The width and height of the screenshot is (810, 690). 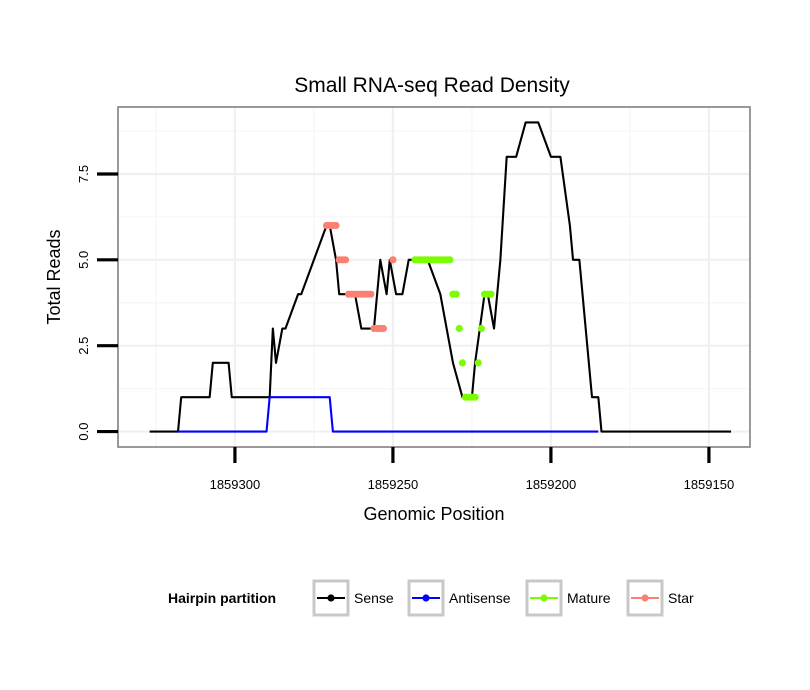 What do you see at coordinates (83, 174) in the screenshot?
I see `y-tick-label: 7.5` at bounding box center [83, 174].